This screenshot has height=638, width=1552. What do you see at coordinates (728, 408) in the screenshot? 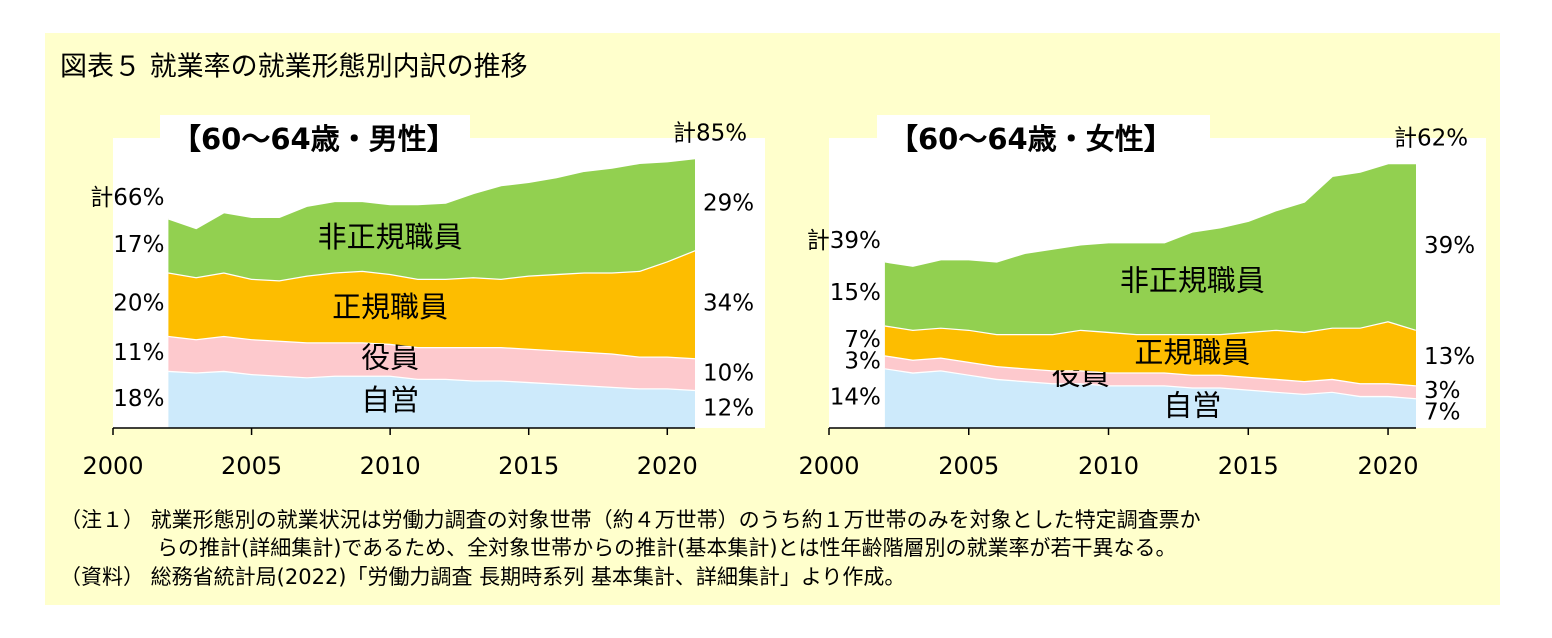
I see `end-label: 12%` at bounding box center [728, 408].